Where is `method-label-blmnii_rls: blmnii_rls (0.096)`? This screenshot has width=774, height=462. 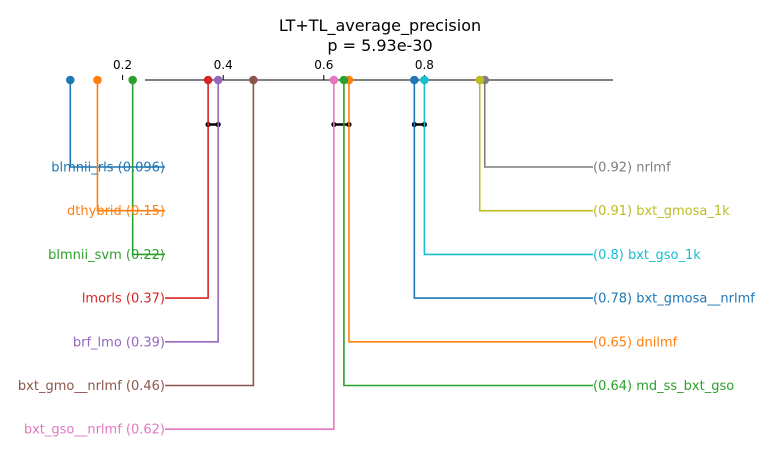
method-label-blmnii_rls: blmnii_rls (0.096) is located at coordinates (108, 168).